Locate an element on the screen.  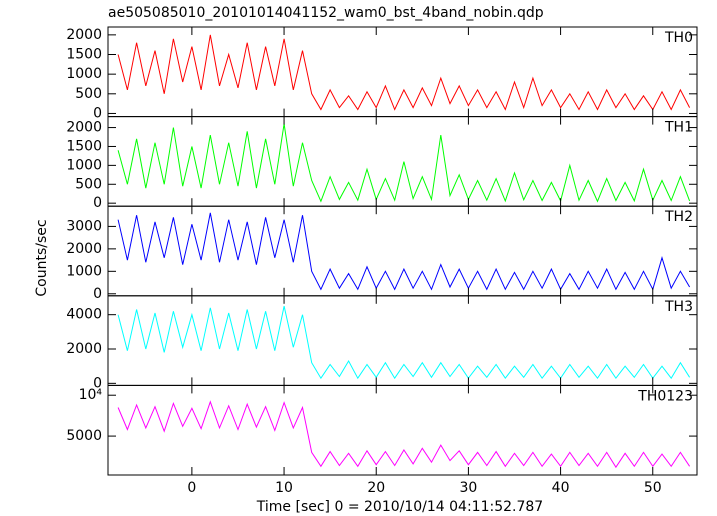
x-tick-label: 50 is located at coordinates (653, 488).